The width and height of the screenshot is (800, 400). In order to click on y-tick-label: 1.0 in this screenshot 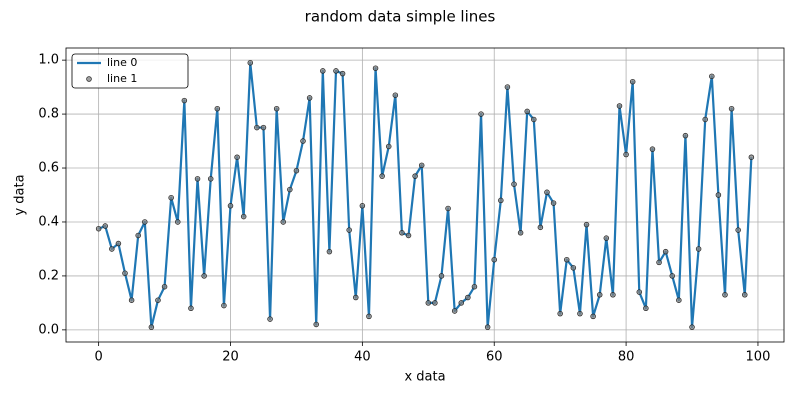, I will do `click(48, 60)`.